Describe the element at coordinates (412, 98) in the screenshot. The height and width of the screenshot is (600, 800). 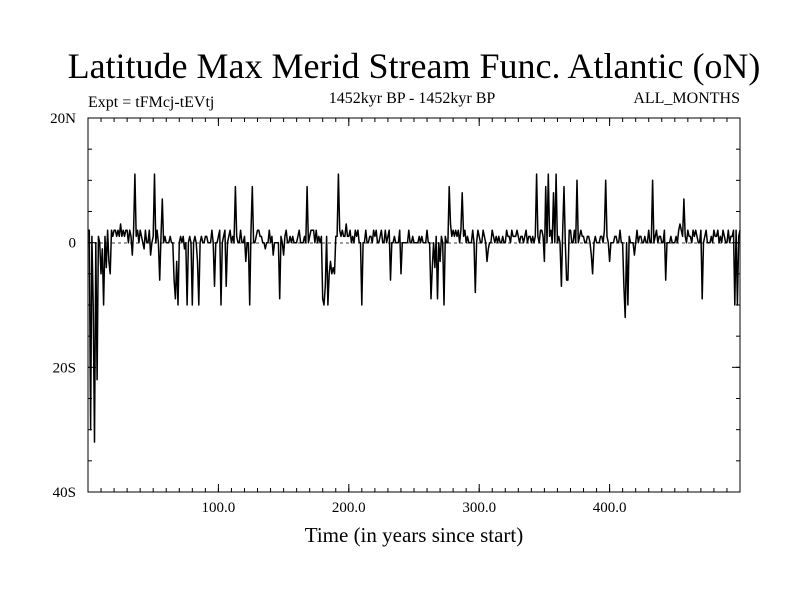
I see `time-range-label: 1452kyr BP - 1452kyr BP` at that location.